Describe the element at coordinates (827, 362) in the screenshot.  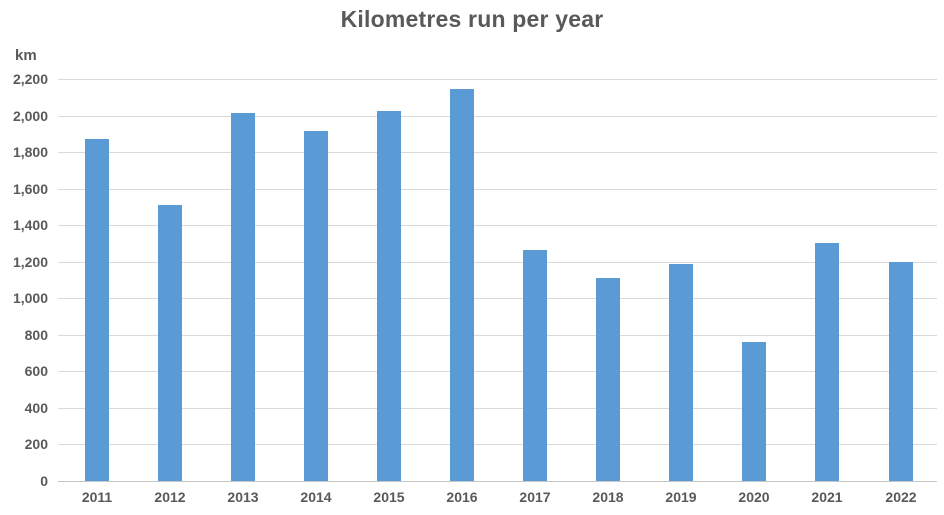
I see `bar-2021` at that location.